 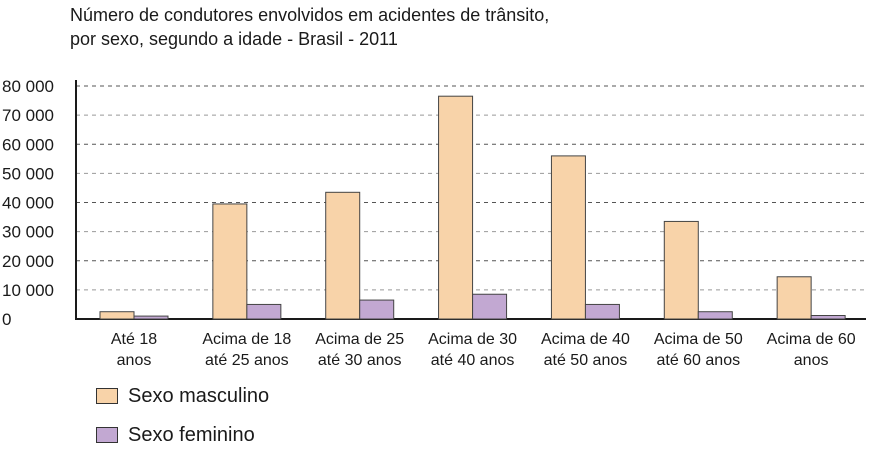 What do you see at coordinates (199, 395) in the screenshot?
I see `legend-label-male: Sexo masculino` at bounding box center [199, 395].